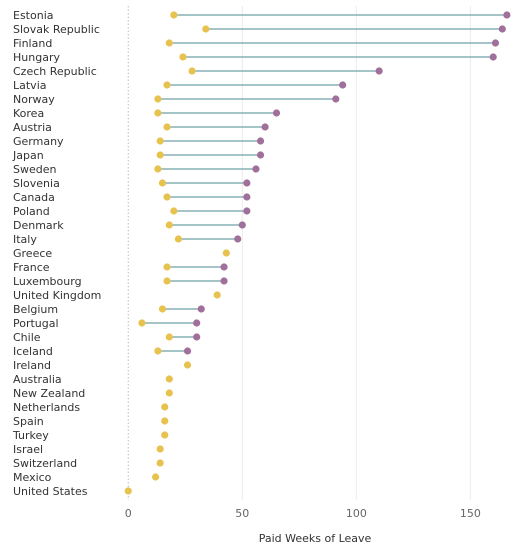  What do you see at coordinates (50, 491) in the screenshot?
I see `category-label: United States` at bounding box center [50, 491].